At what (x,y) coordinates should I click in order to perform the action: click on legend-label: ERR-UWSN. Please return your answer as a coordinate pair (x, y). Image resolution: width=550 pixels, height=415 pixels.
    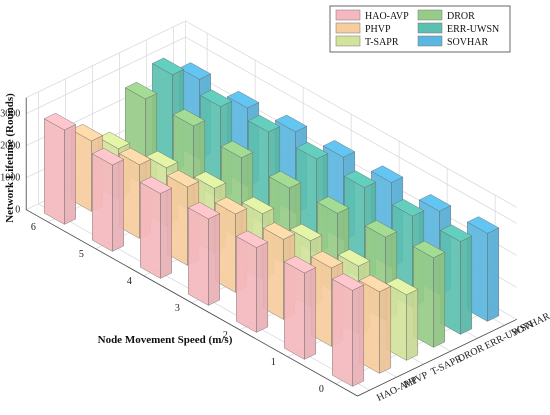
    Looking at the image, I should click on (473, 29).